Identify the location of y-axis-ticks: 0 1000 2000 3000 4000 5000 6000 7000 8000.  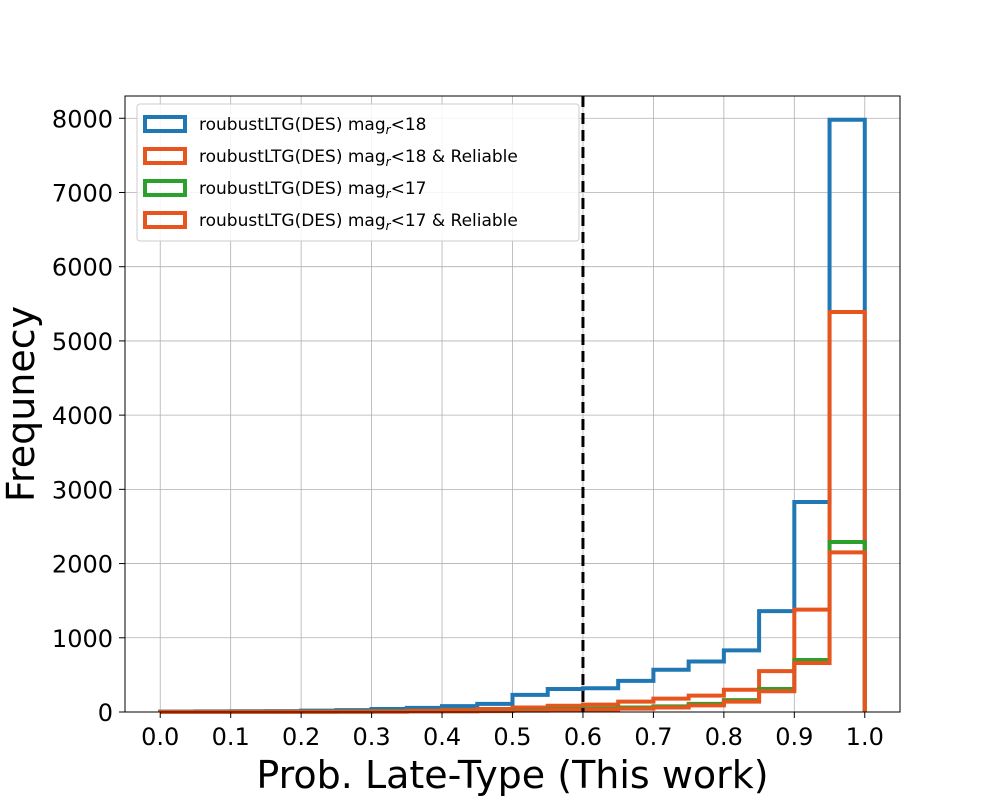
(88, 416).